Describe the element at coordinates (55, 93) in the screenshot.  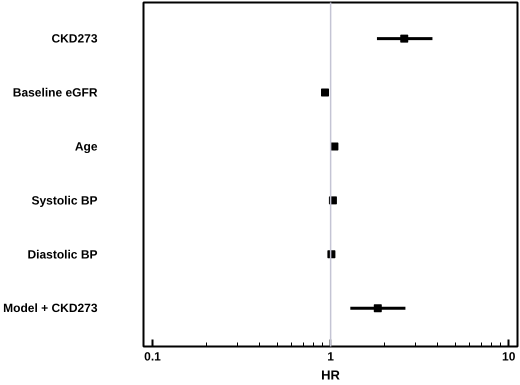
I see `y-tick-label: Baseline eGFR` at that location.